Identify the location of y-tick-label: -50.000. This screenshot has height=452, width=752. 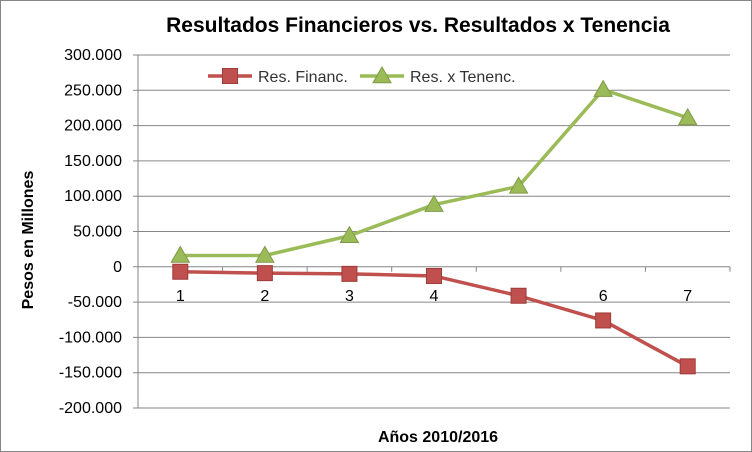
(95, 302).